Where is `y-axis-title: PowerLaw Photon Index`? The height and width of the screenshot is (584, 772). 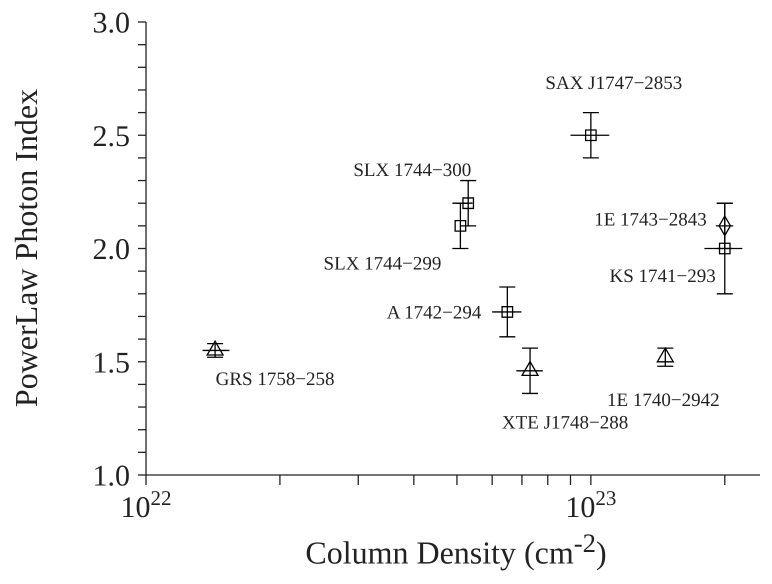 y-axis-title: PowerLaw Photon Index is located at coordinates (26, 249).